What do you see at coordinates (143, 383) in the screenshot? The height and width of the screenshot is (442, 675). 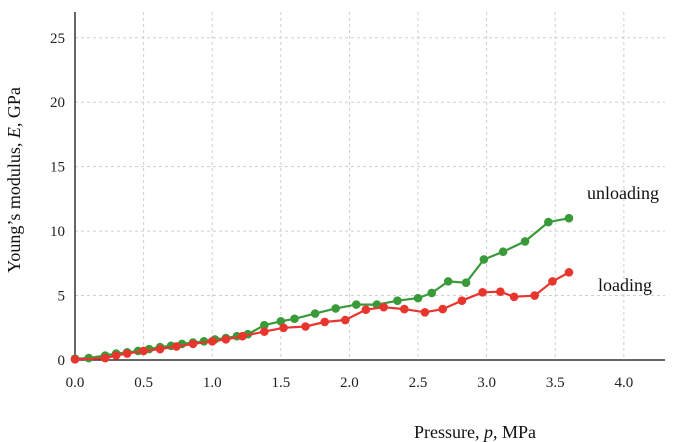 I see `x-tick-label: 0.5` at bounding box center [143, 383].